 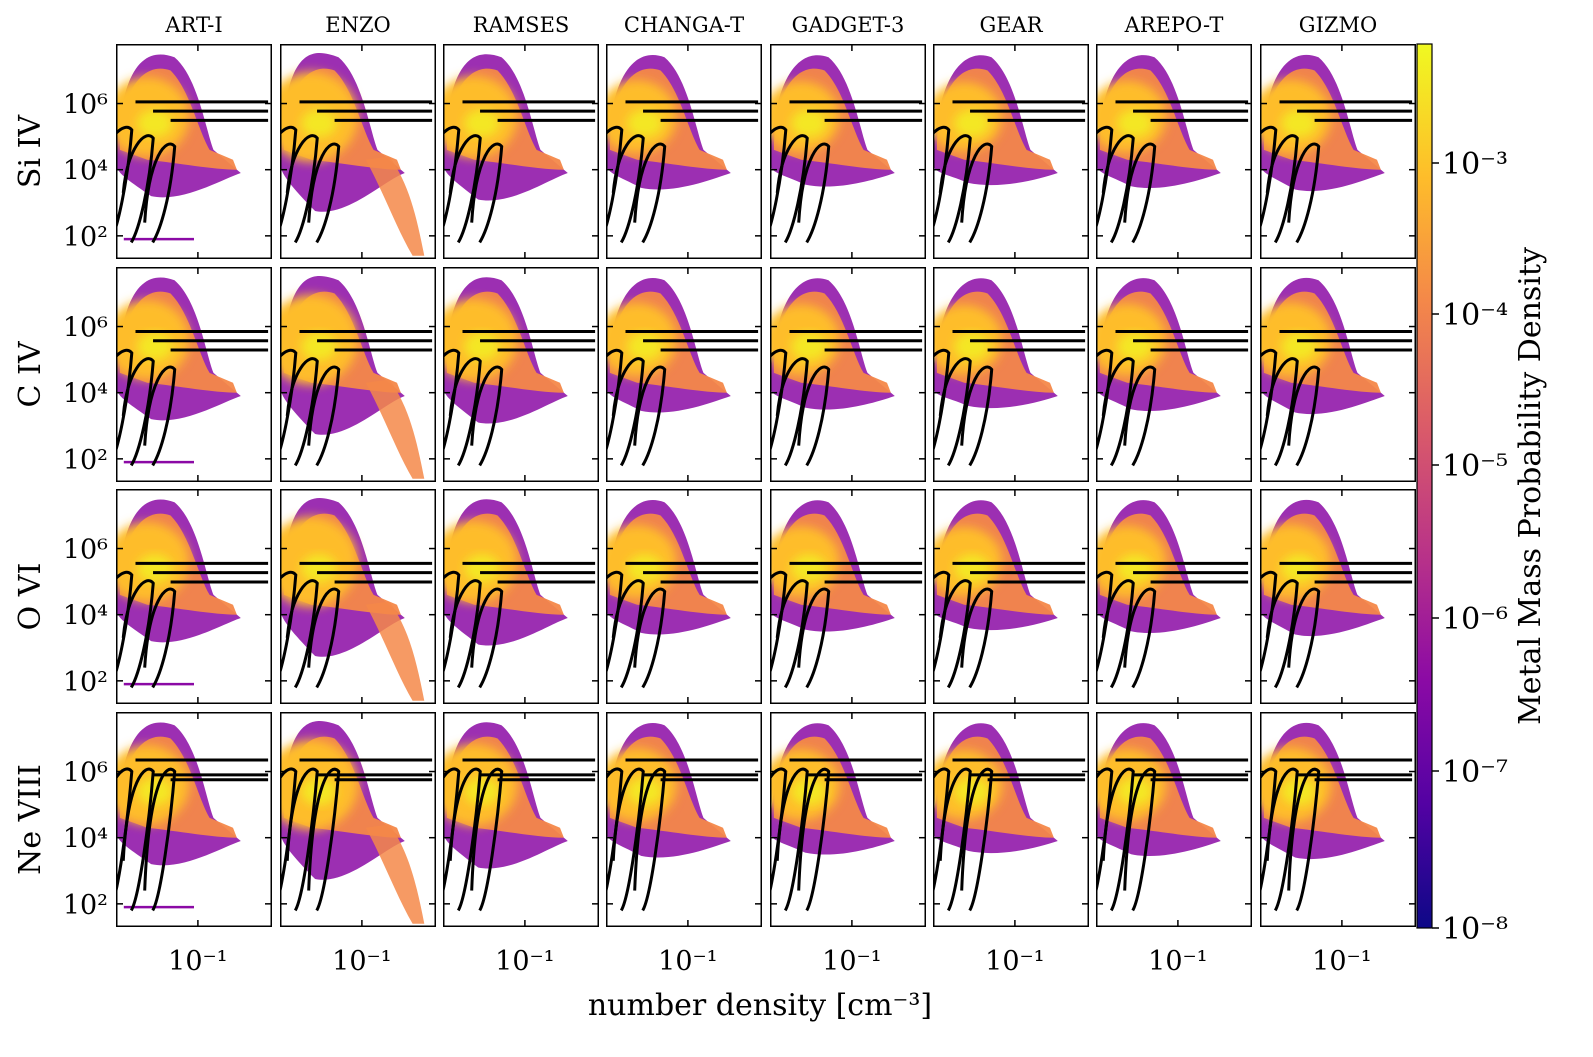 What do you see at coordinates (1530, 486) in the screenshot?
I see `colorbar-label: Metal Mass Probability Density` at bounding box center [1530, 486].